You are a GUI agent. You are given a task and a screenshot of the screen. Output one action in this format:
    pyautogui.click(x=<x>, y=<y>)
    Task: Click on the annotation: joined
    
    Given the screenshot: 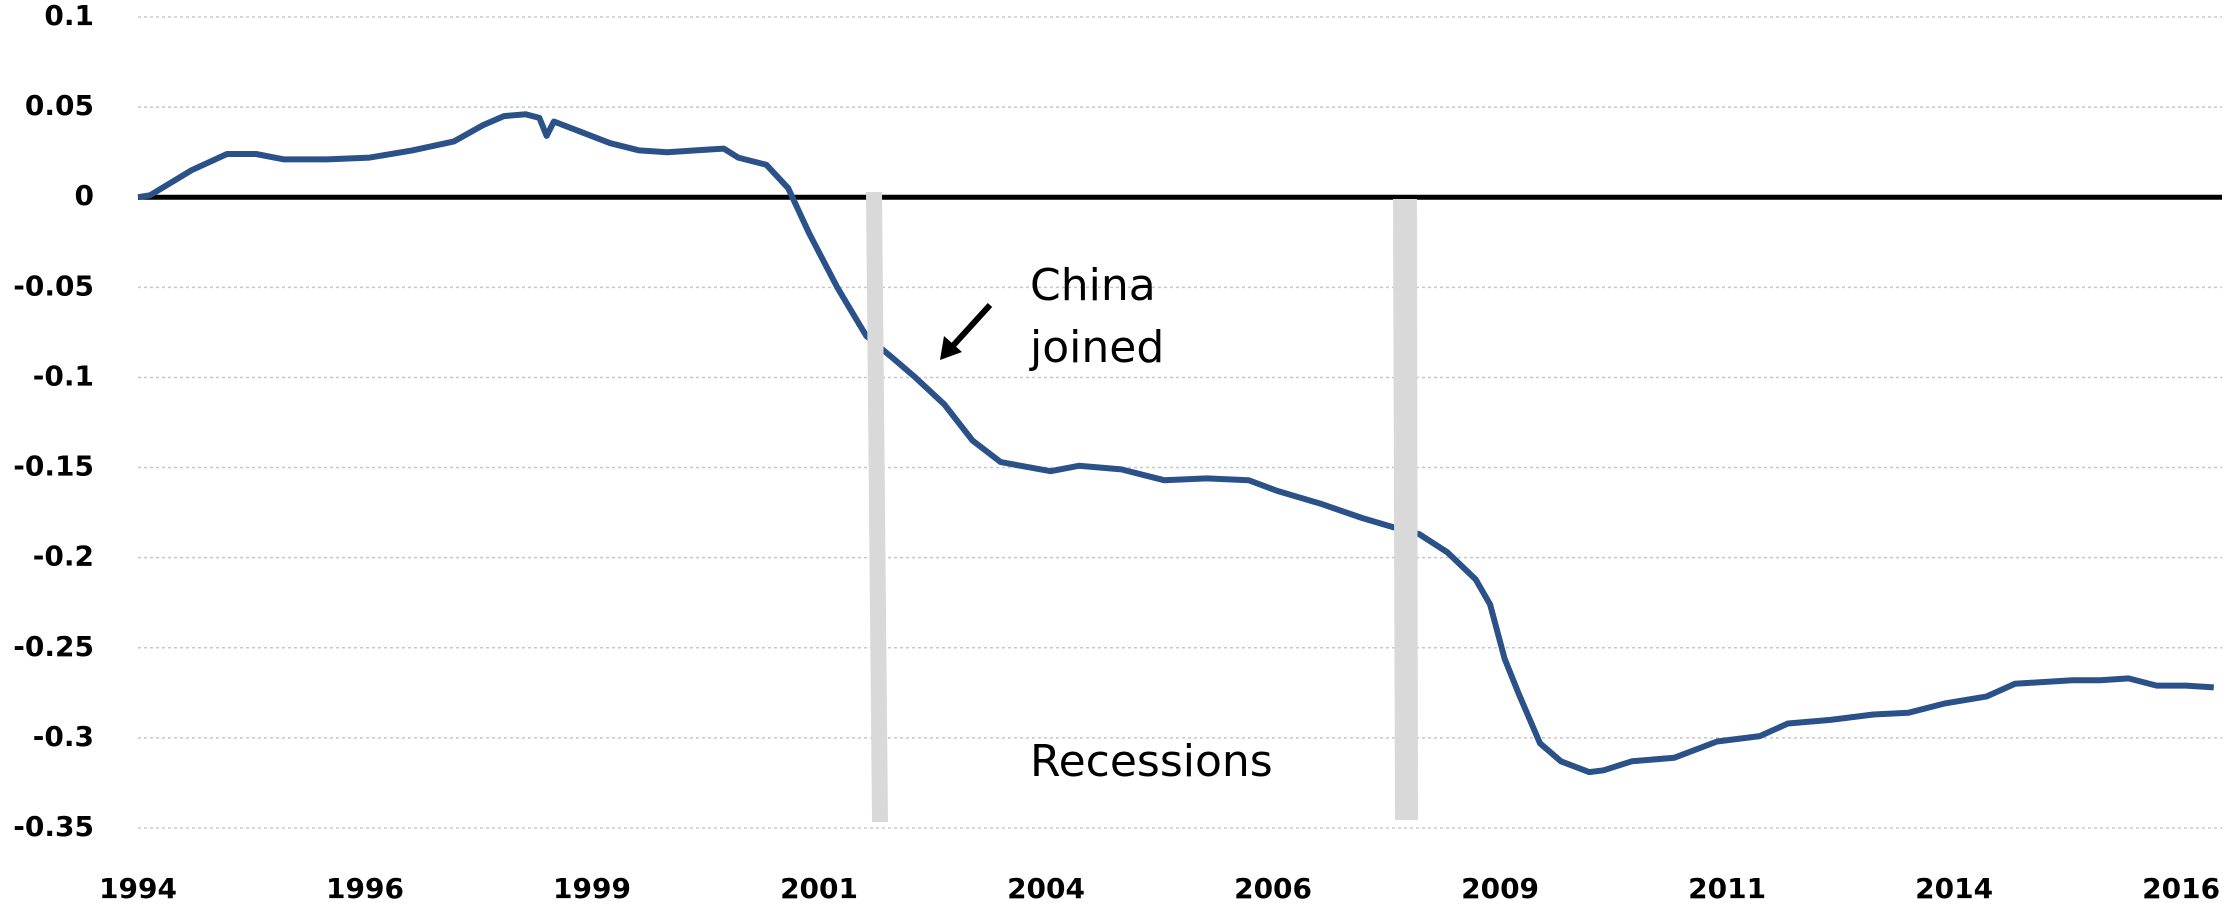 What is the action you would take?
    pyautogui.click(x=1096, y=347)
    